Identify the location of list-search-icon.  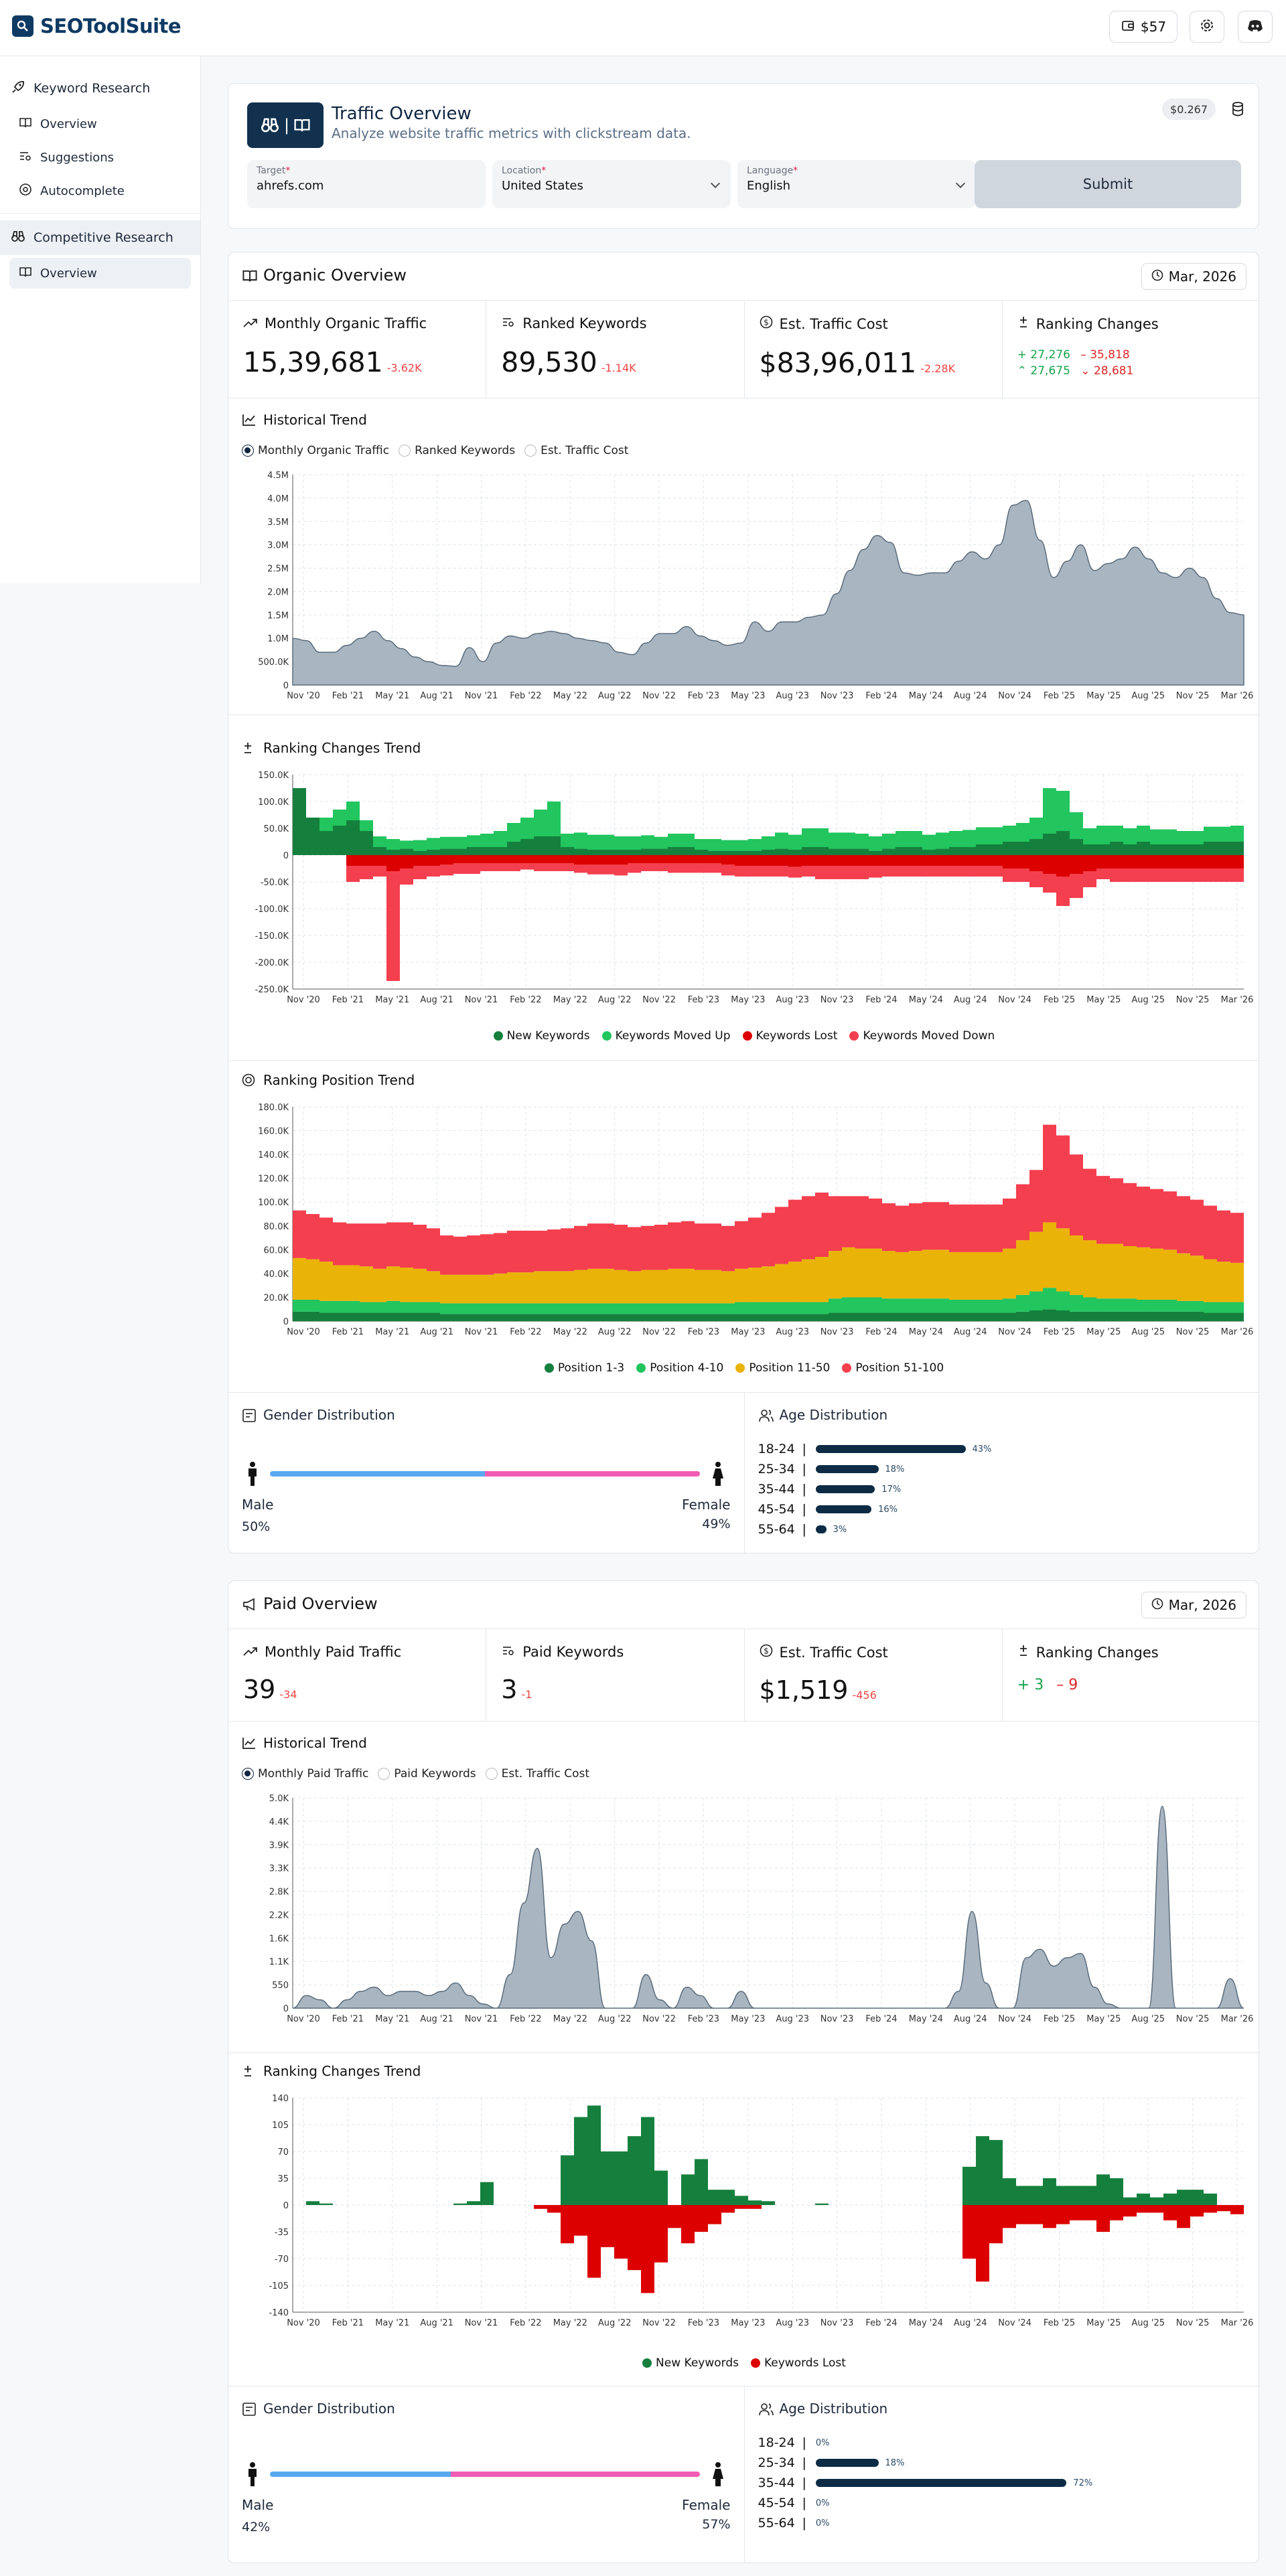
(508, 323).